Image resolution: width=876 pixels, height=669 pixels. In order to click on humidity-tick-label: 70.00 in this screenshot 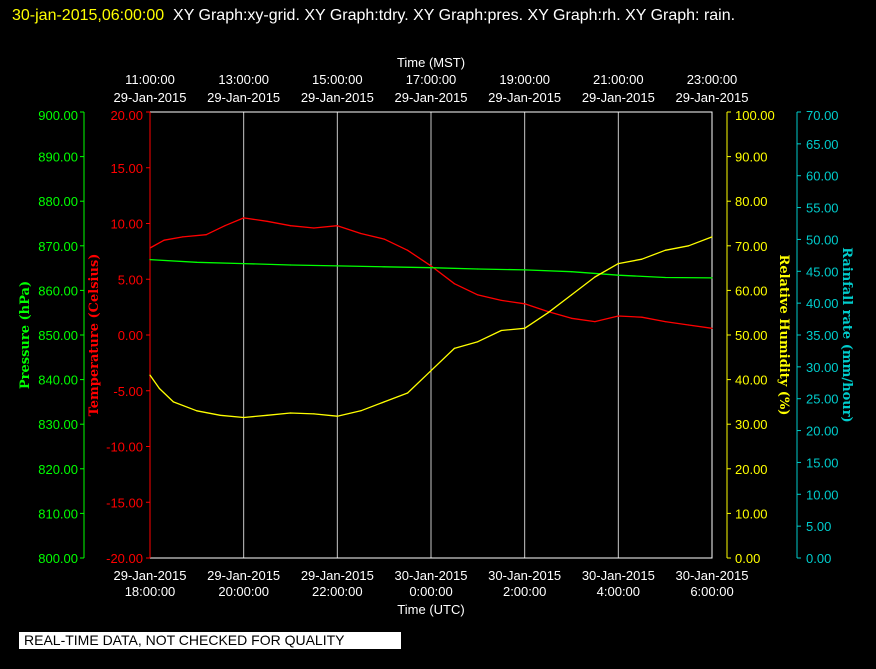, I will do `click(751, 246)`.